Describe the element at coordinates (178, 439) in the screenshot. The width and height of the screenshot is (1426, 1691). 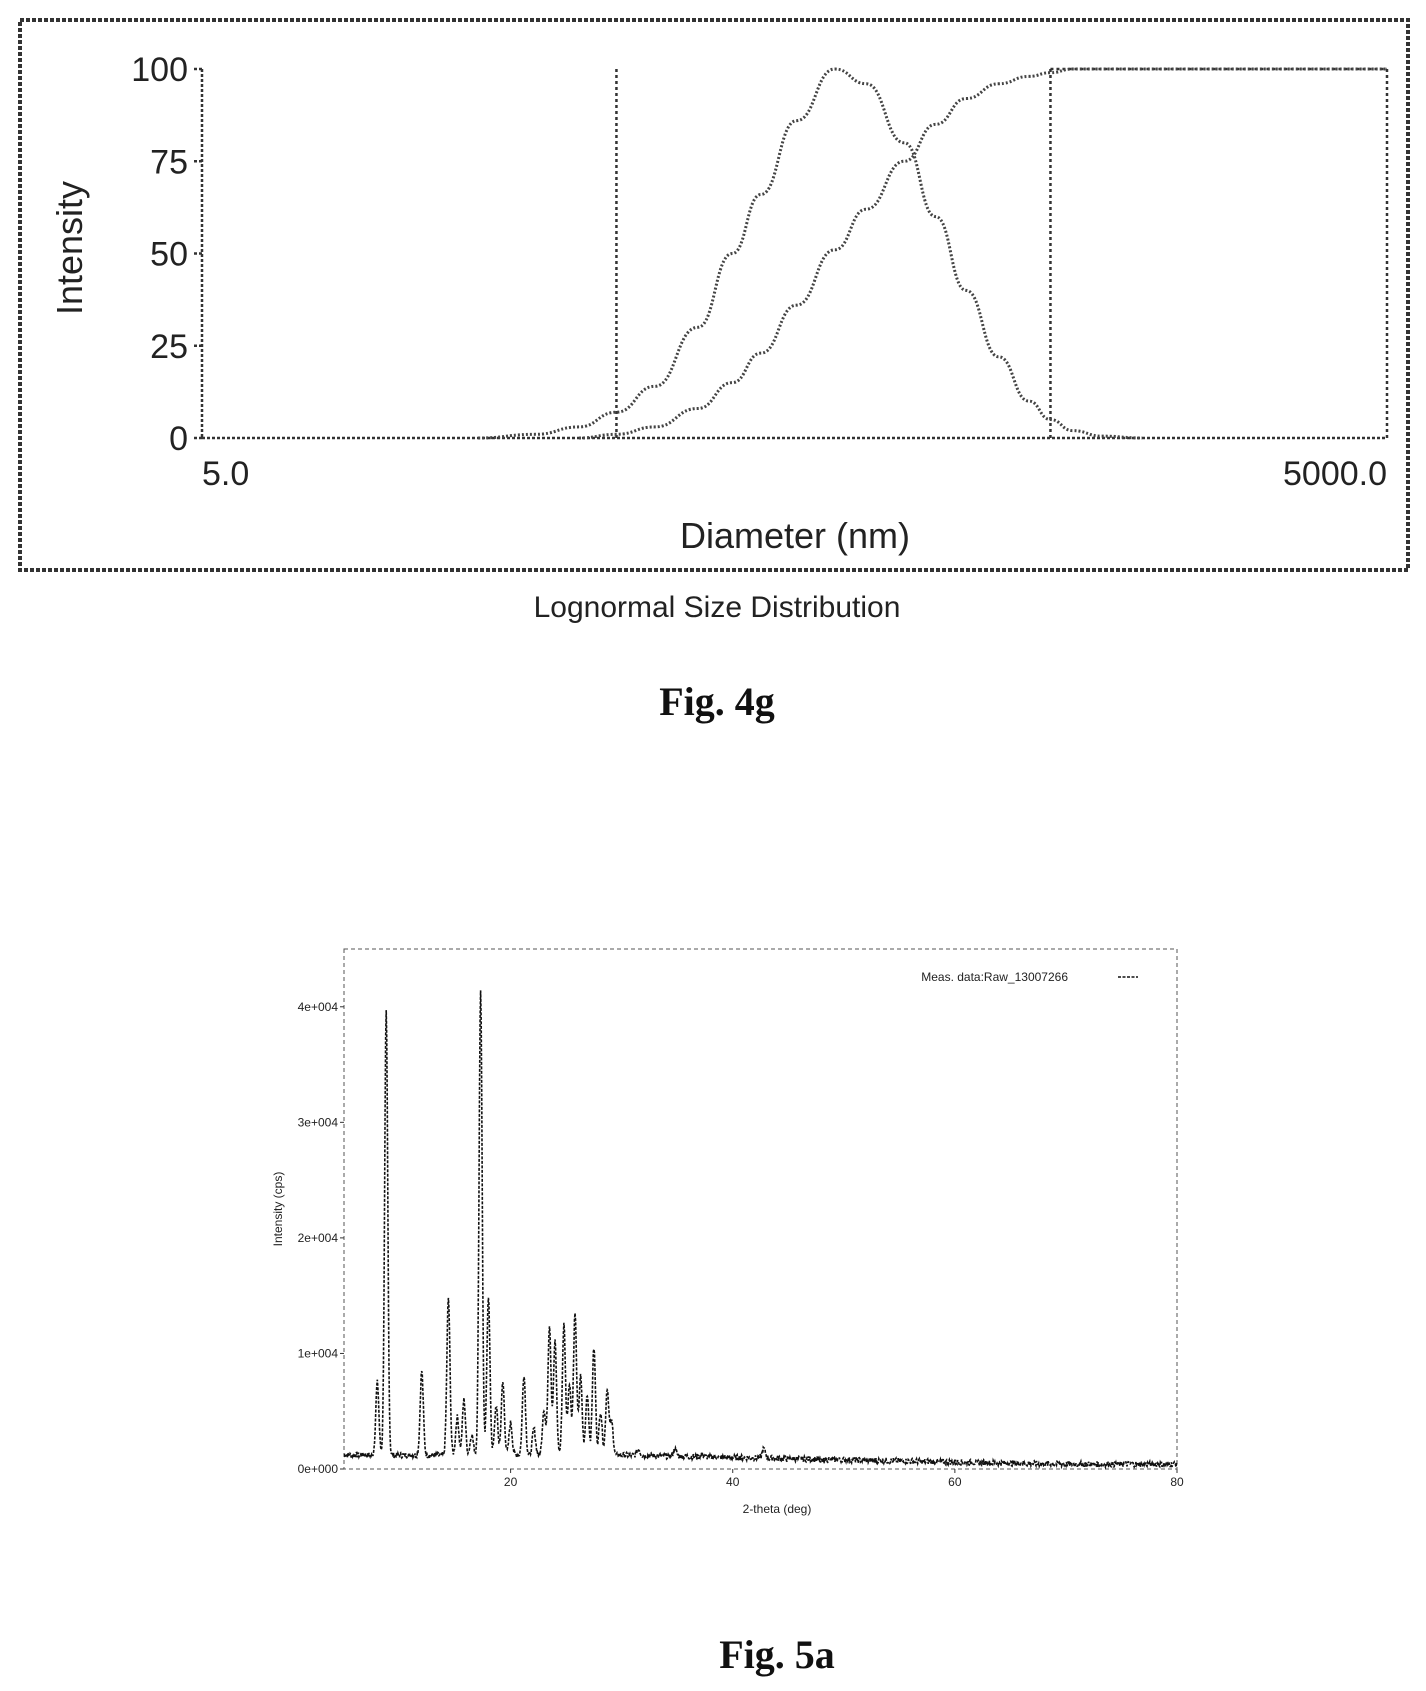
I see `chart-4g-ytick-label: 0` at that location.